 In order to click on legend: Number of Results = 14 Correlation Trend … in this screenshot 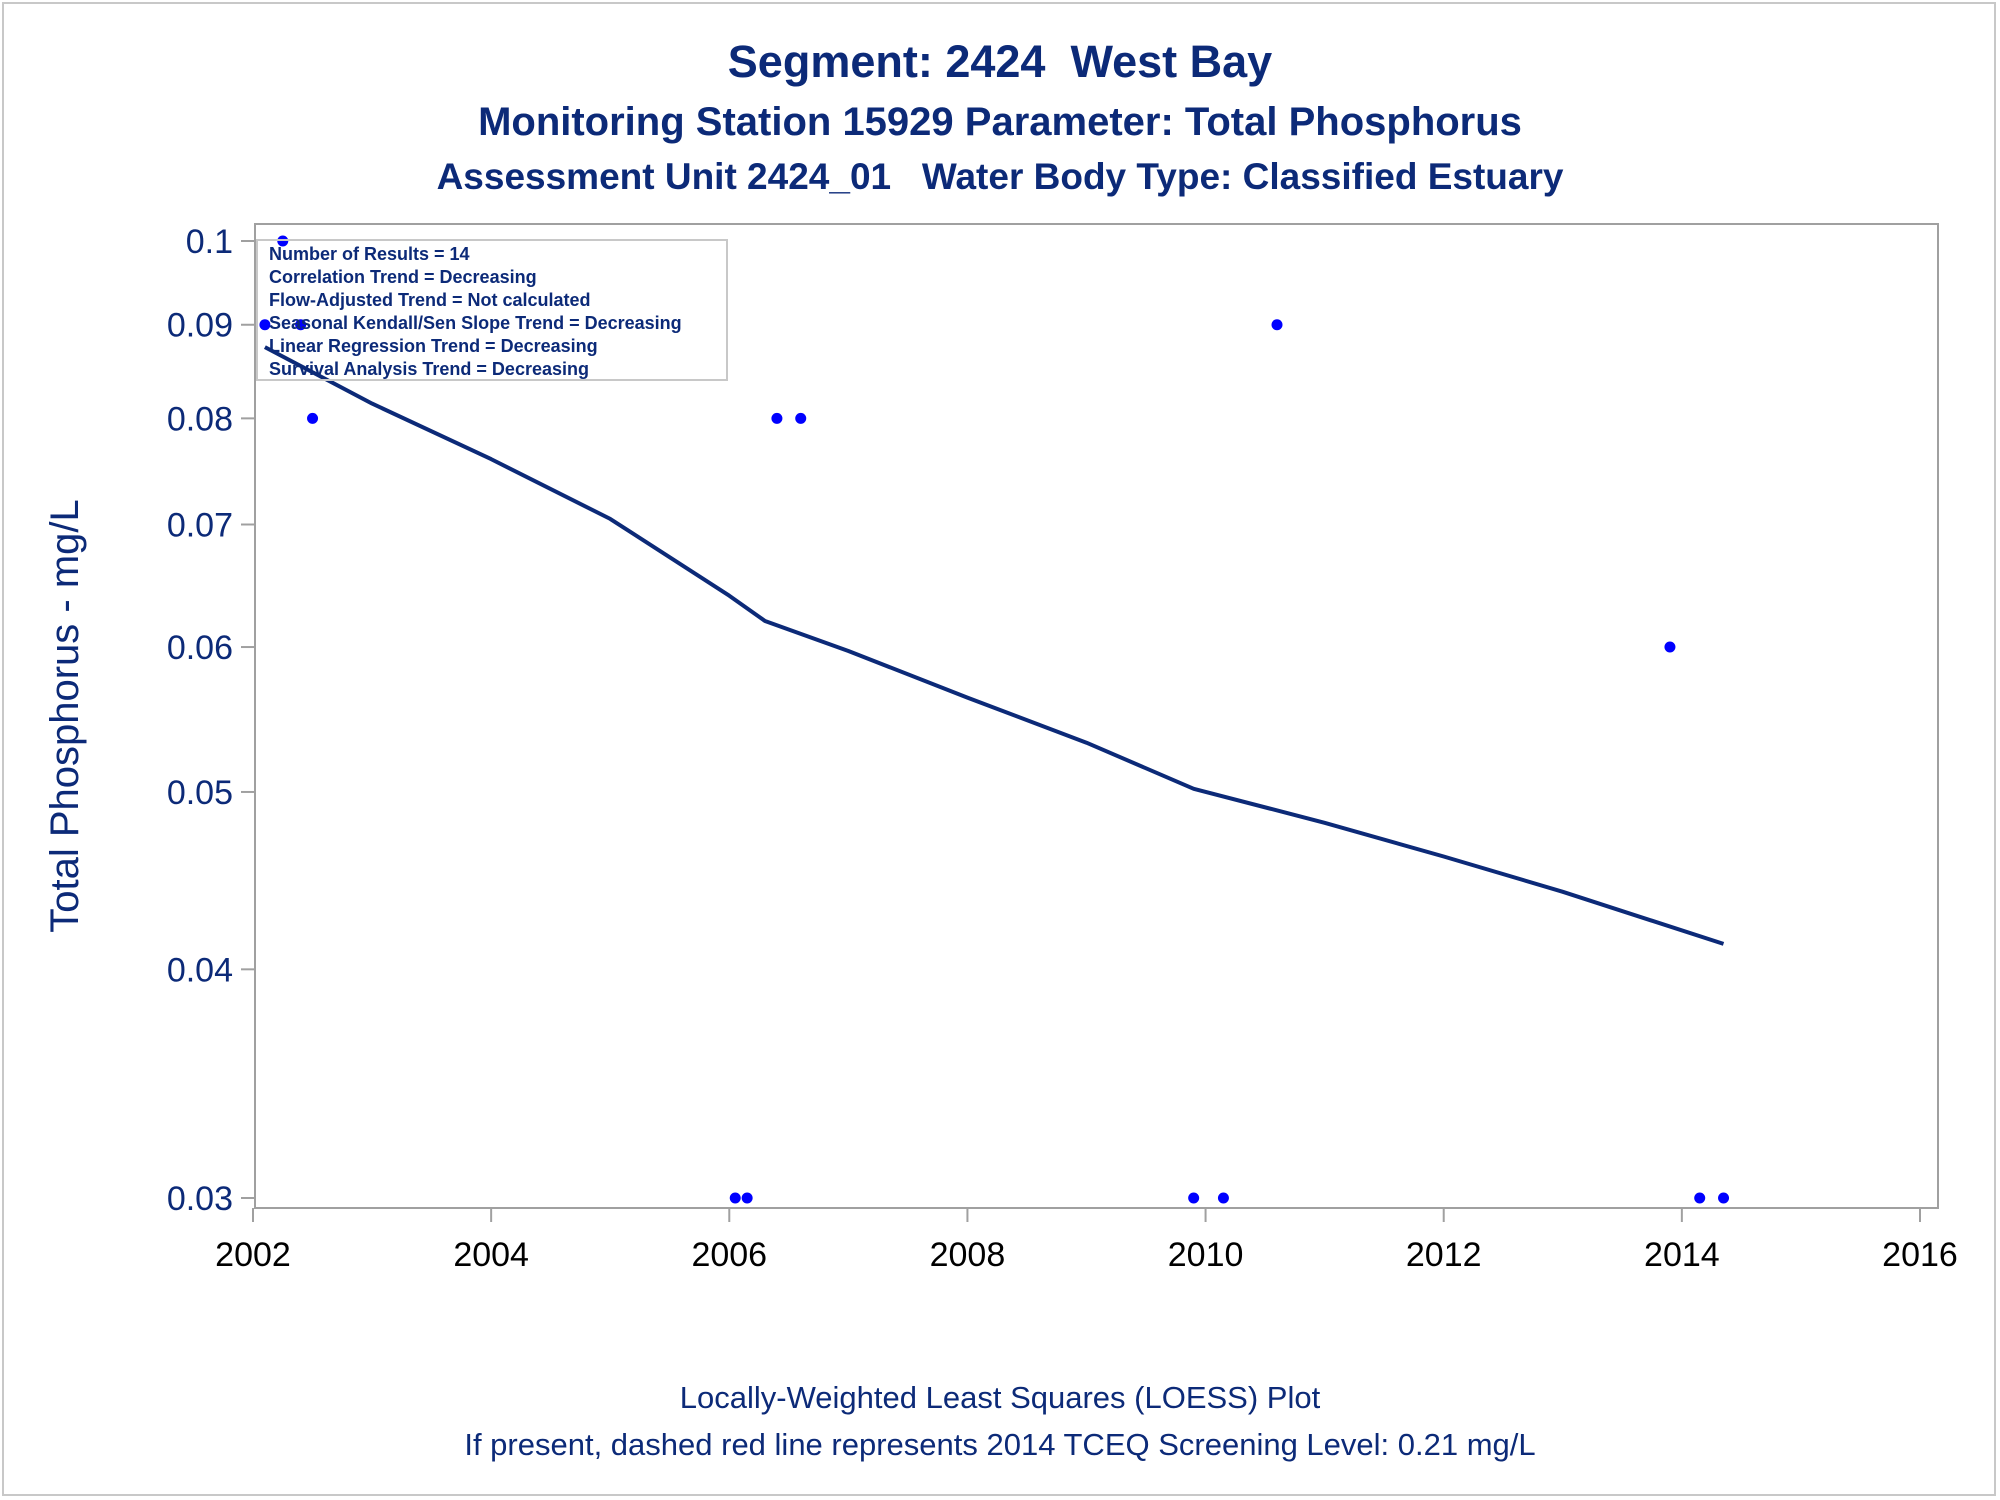, I will do `click(492, 310)`.